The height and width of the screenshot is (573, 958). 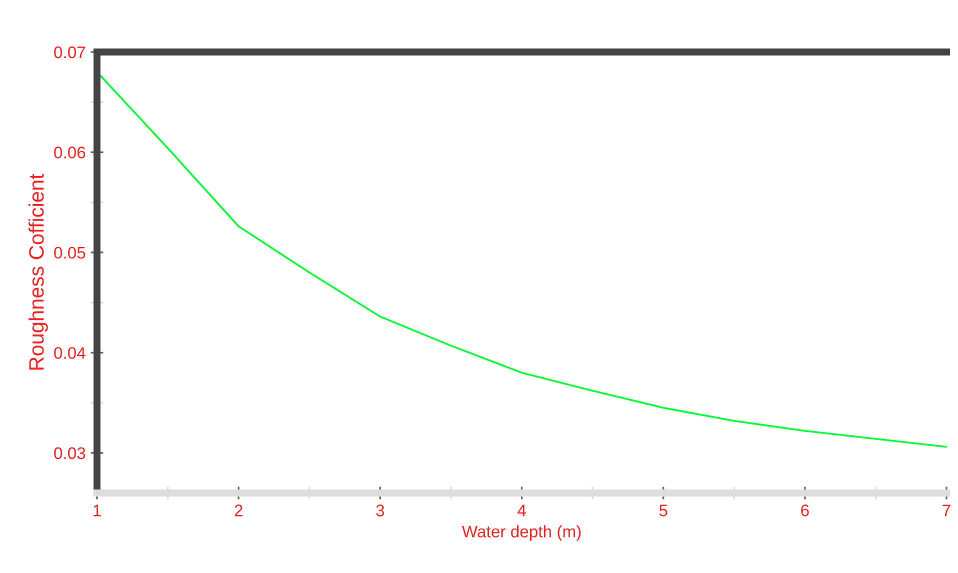 I want to click on x-tick-label: 7, so click(x=946, y=510).